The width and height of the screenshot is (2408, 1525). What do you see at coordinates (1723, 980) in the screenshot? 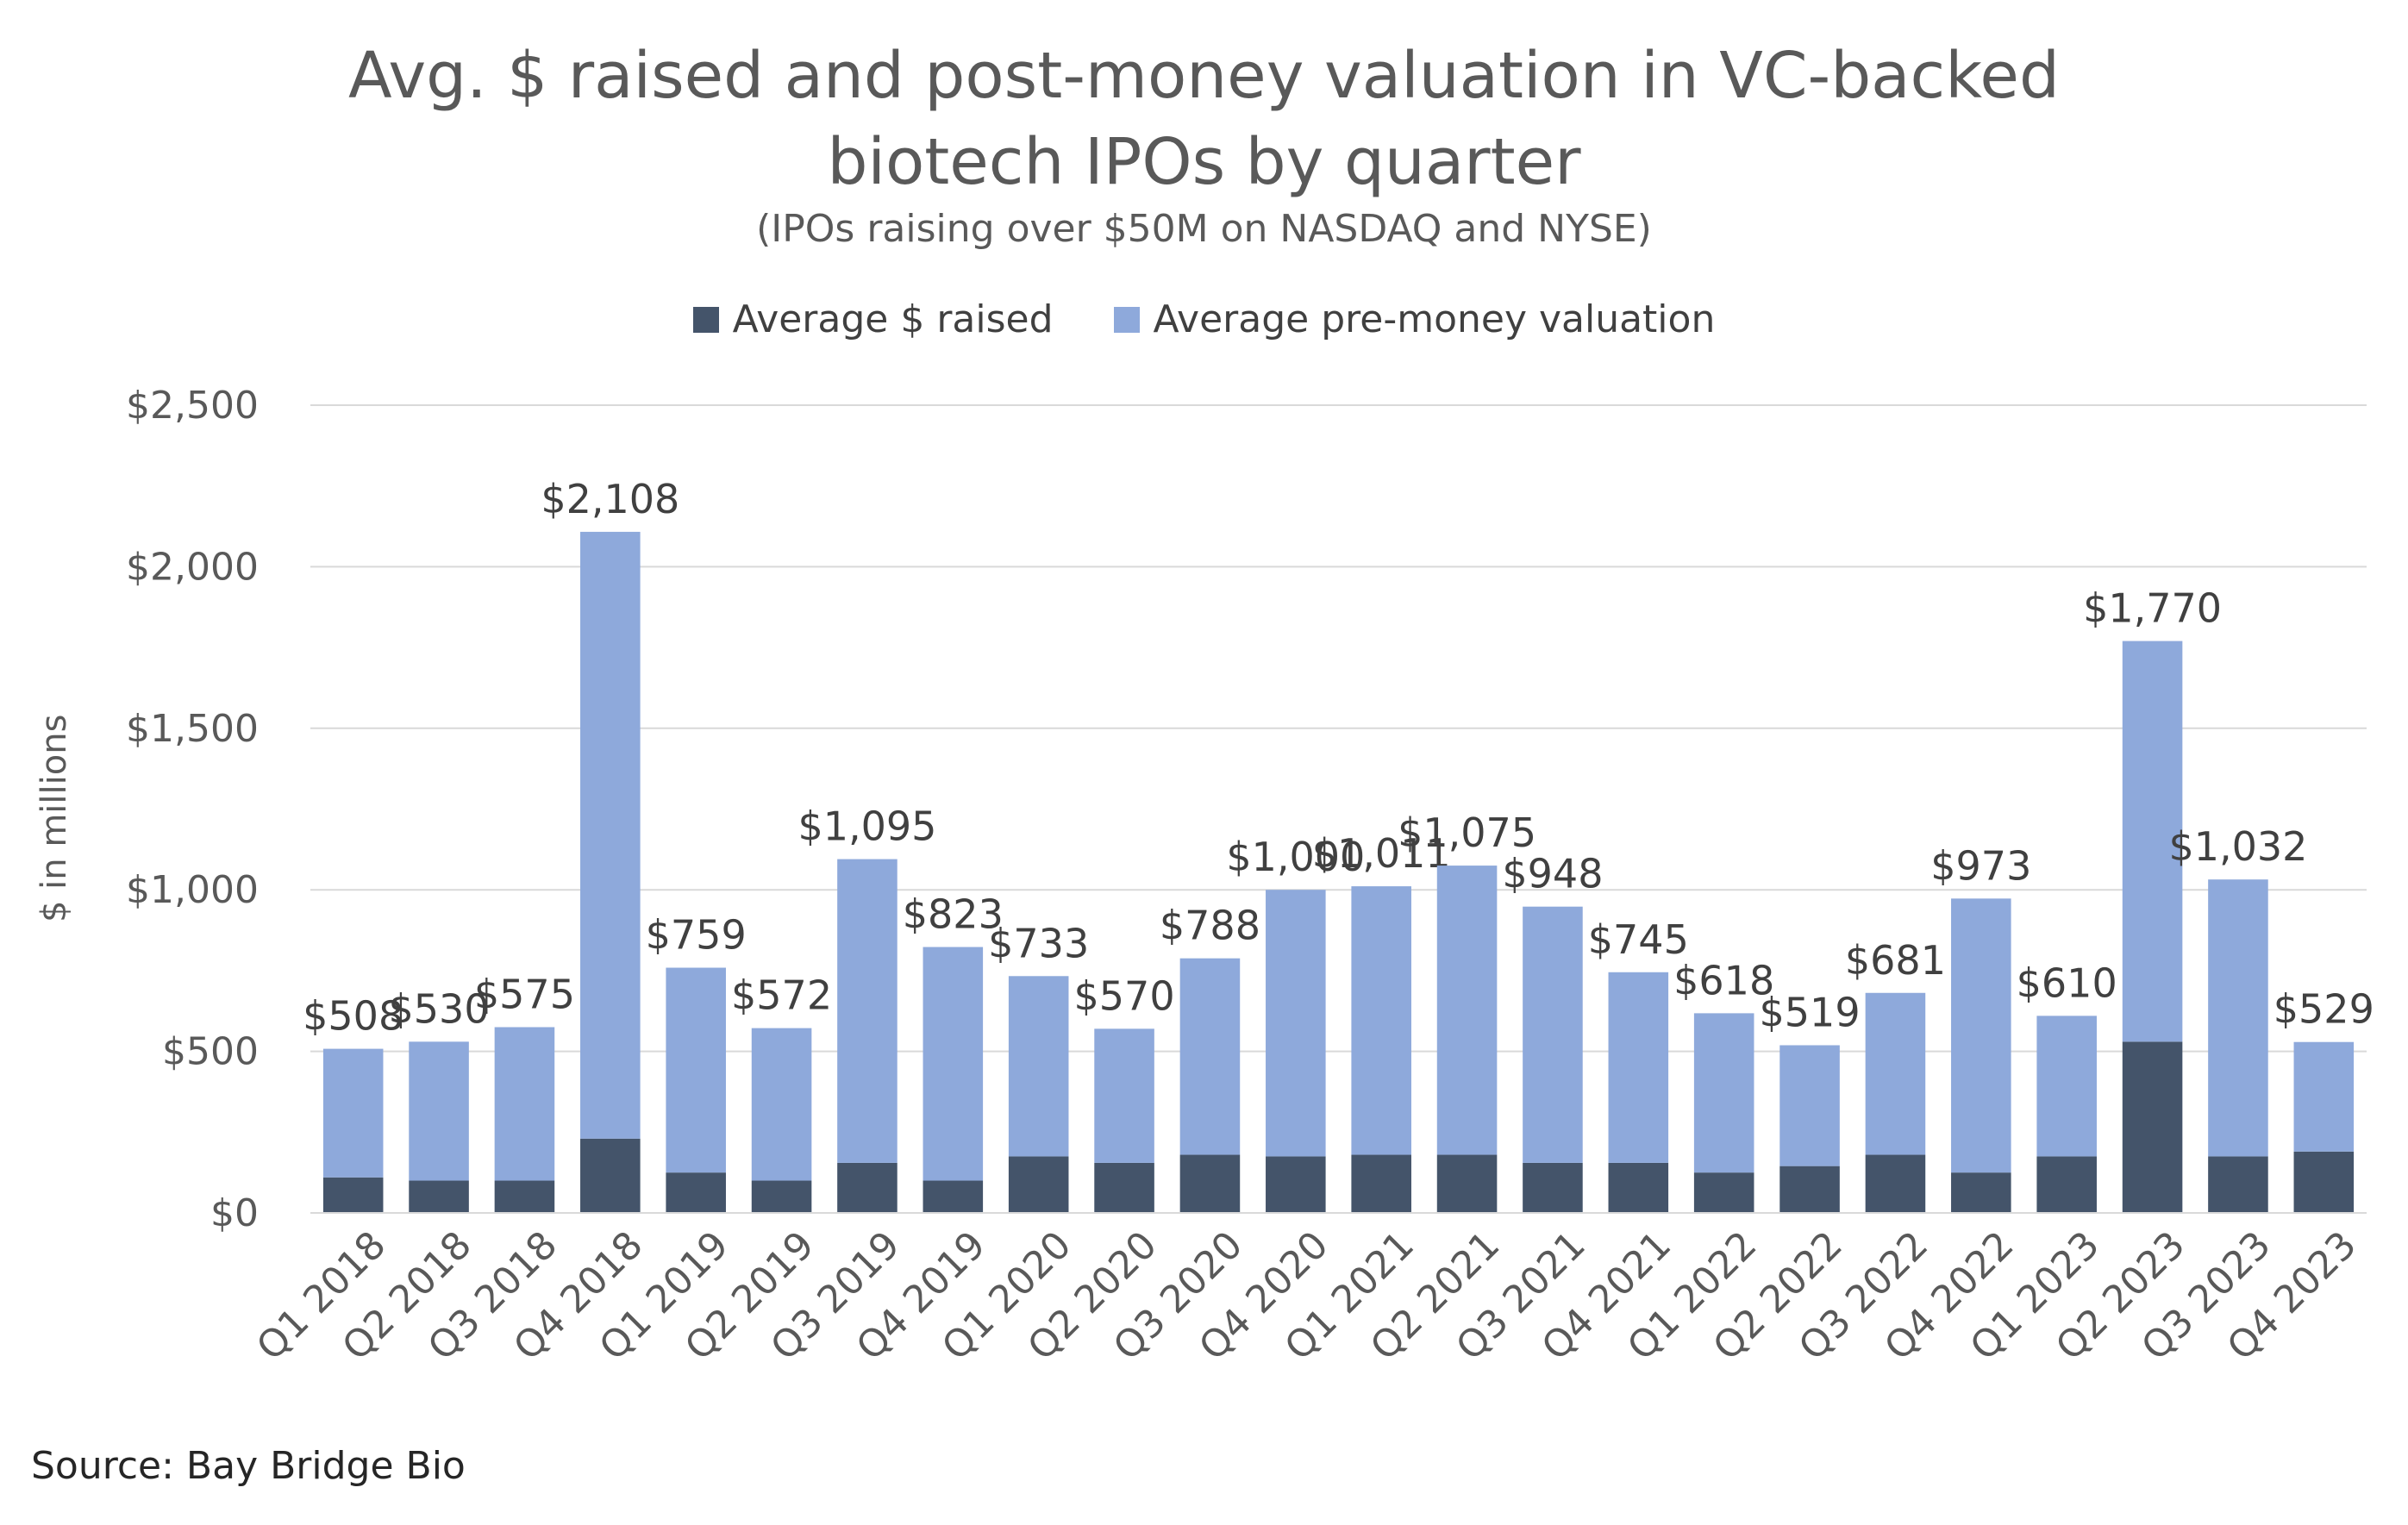
I see `data-label-total: $618` at bounding box center [1723, 980].